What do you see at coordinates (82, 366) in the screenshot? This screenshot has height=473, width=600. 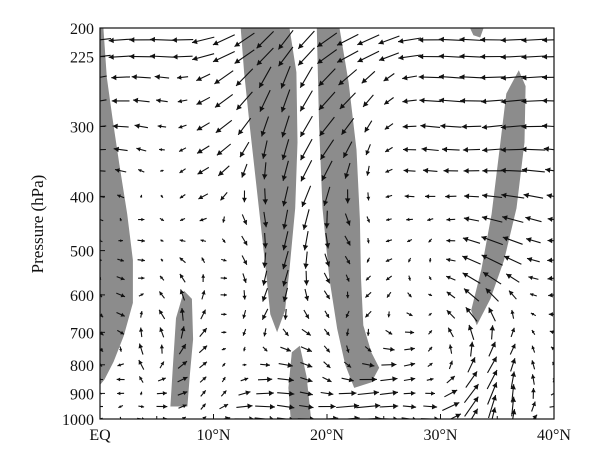 I see `y-tick-label: 800` at bounding box center [82, 366].